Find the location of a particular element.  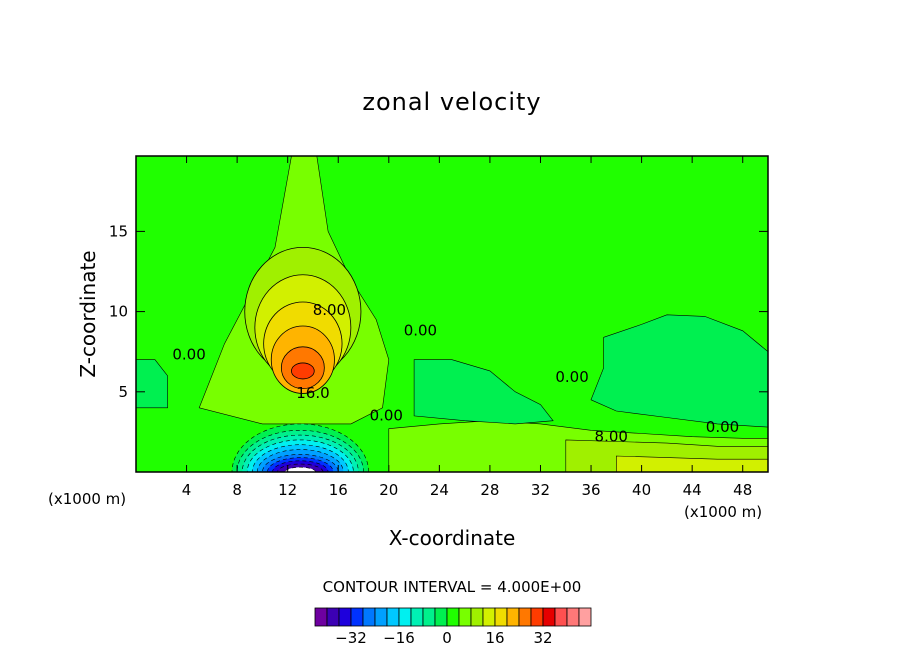

x-tick-label: 4 is located at coordinates (187, 490).